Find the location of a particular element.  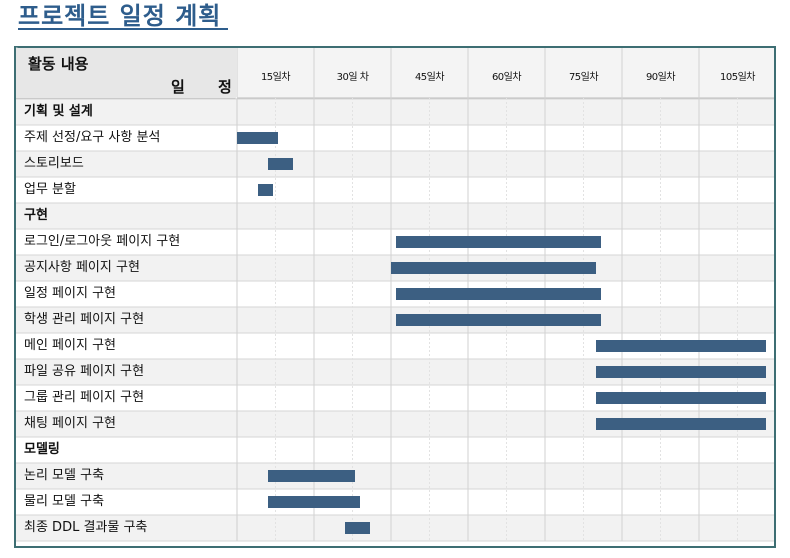

timeline-header-bg is located at coordinates (505, 73).